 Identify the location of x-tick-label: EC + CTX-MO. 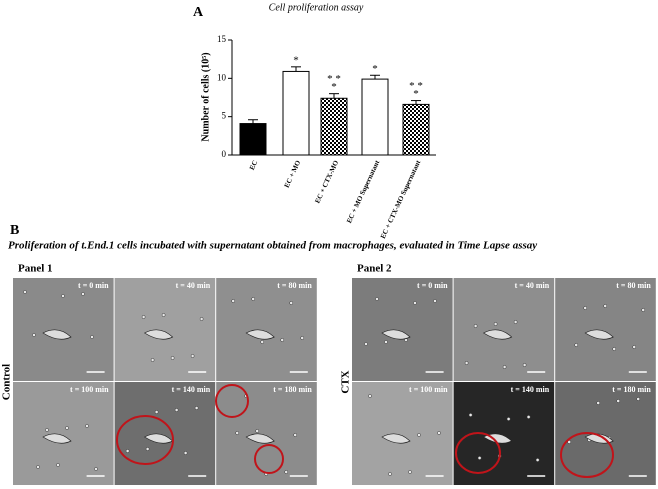
(326, 182).